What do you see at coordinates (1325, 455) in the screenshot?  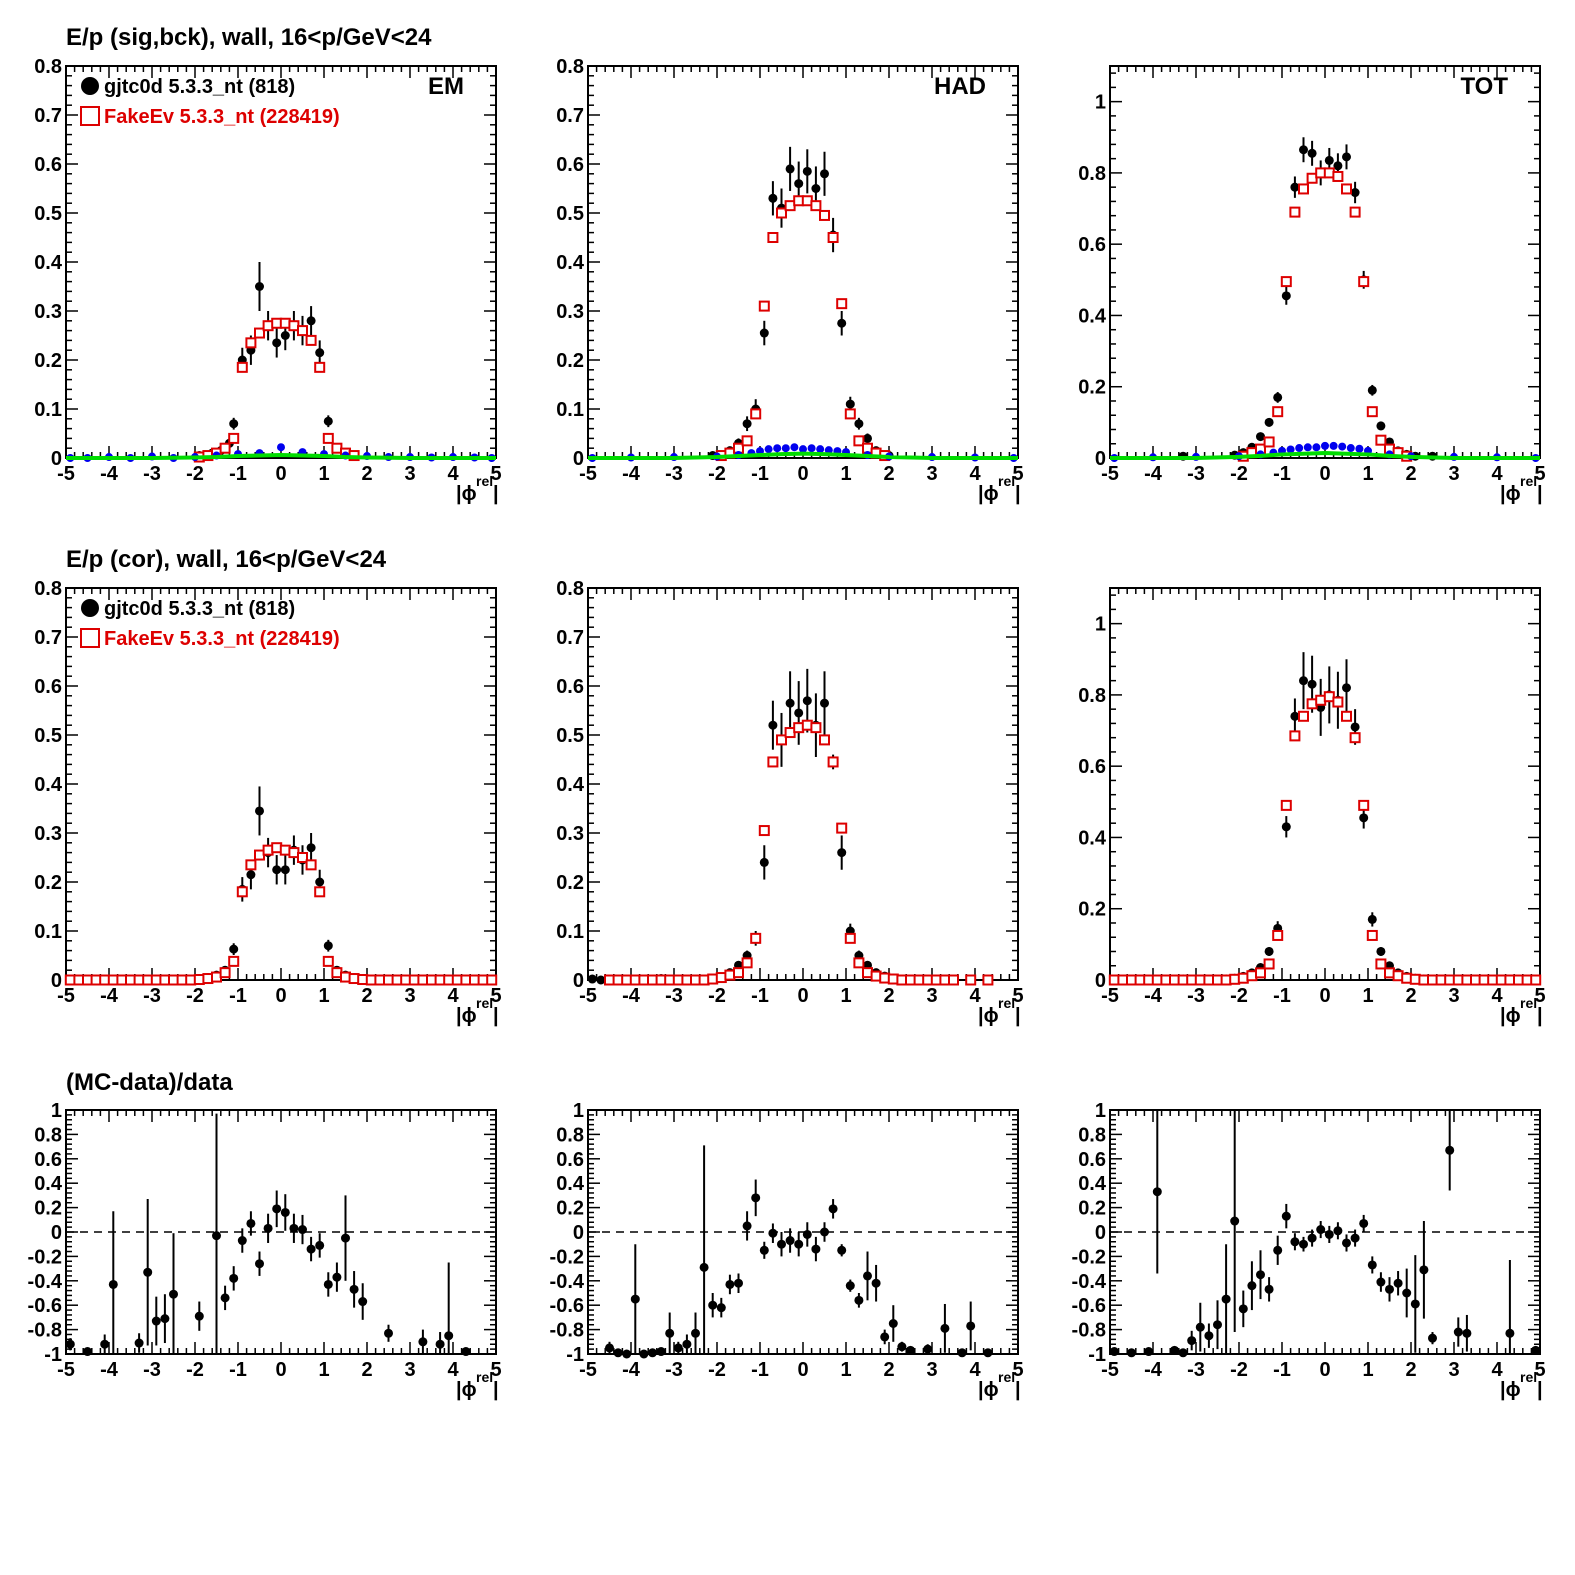 I see `bck-mc-line` at bounding box center [1325, 455].